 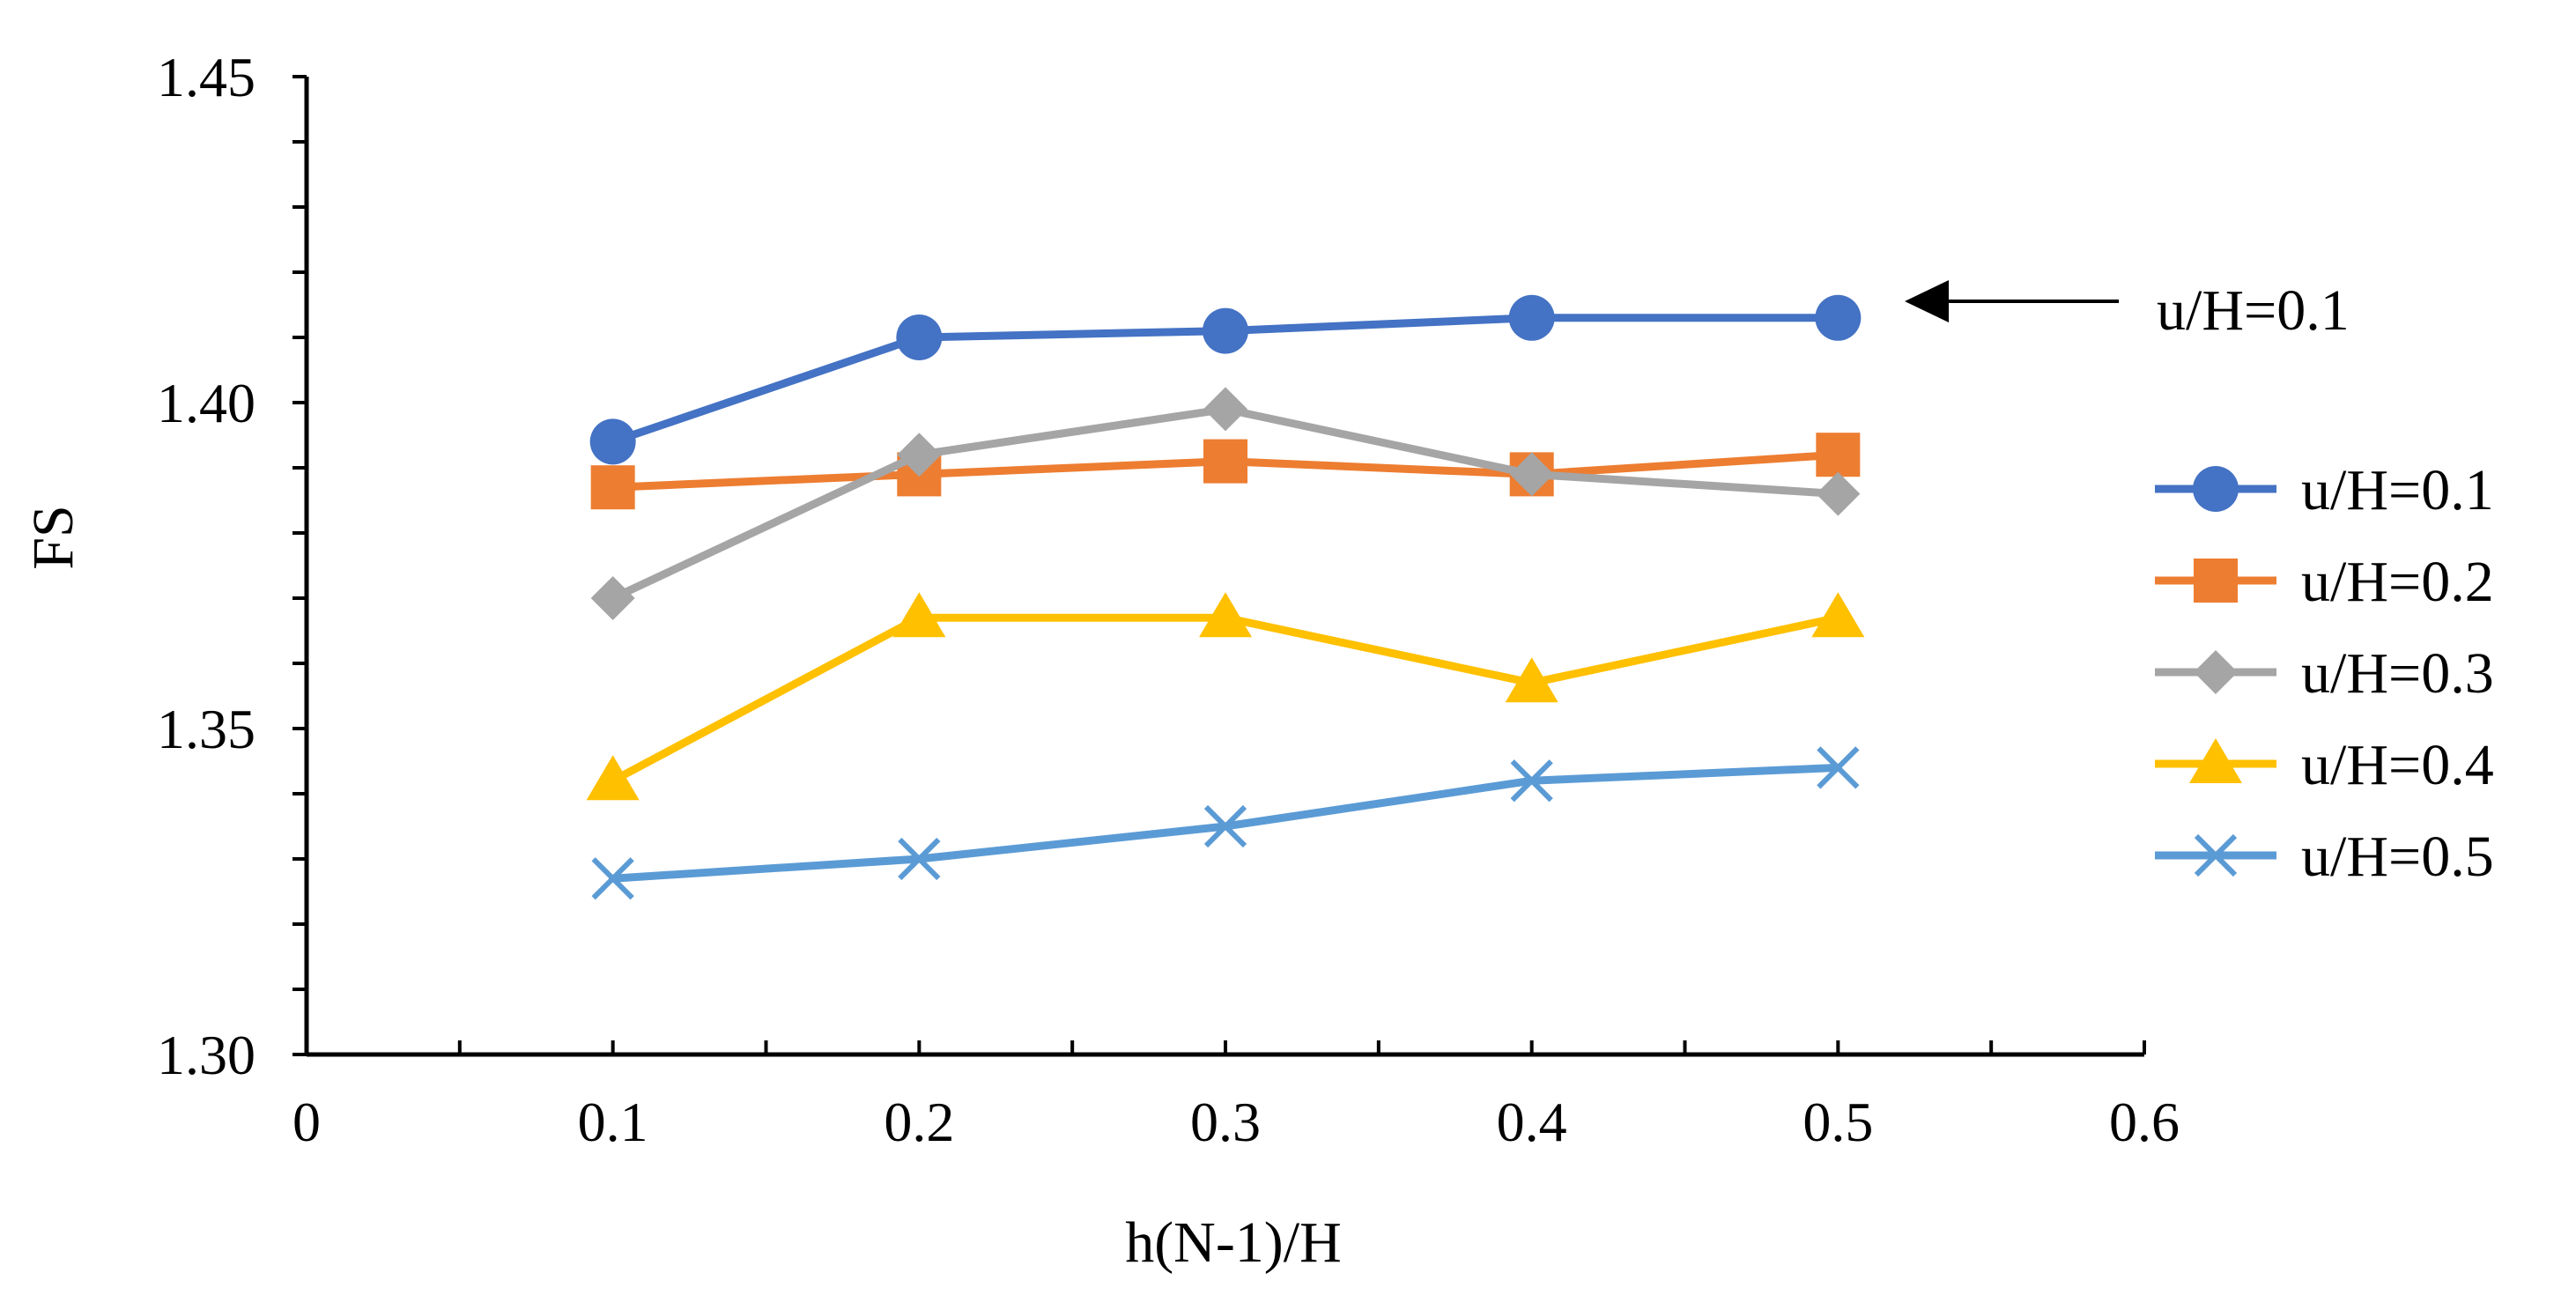 I want to click on legend-label: u/H=0.4, so click(x=2397, y=765).